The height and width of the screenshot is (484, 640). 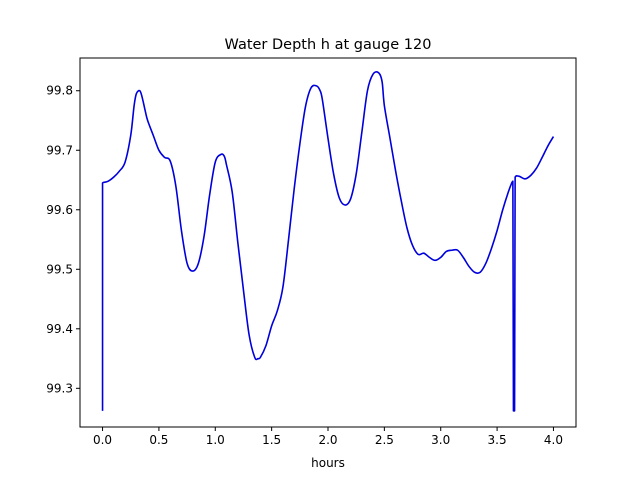 I want to click on y-tick-label: 99.4, so click(x=59, y=329).